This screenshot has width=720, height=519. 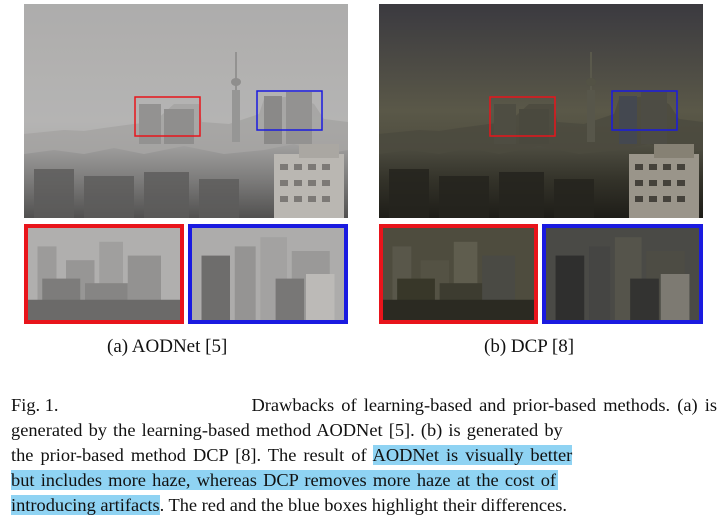 What do you see at coordinates (472, 455) in the screenshot?
I see `highlighted-text-1: AODNet is visually better` at bounding box center [472, 455].